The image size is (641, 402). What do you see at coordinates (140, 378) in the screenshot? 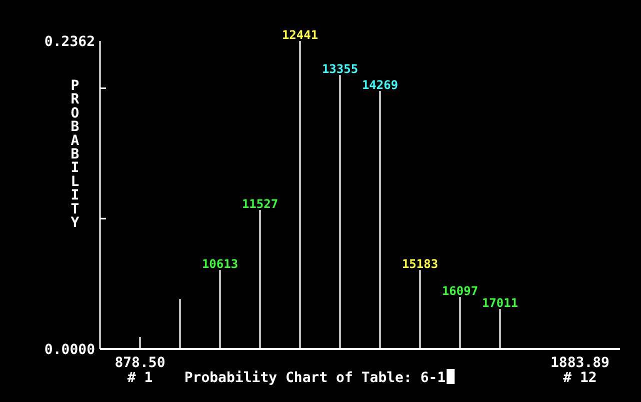
I see `text: # 1` at bounding box center [140, 378].